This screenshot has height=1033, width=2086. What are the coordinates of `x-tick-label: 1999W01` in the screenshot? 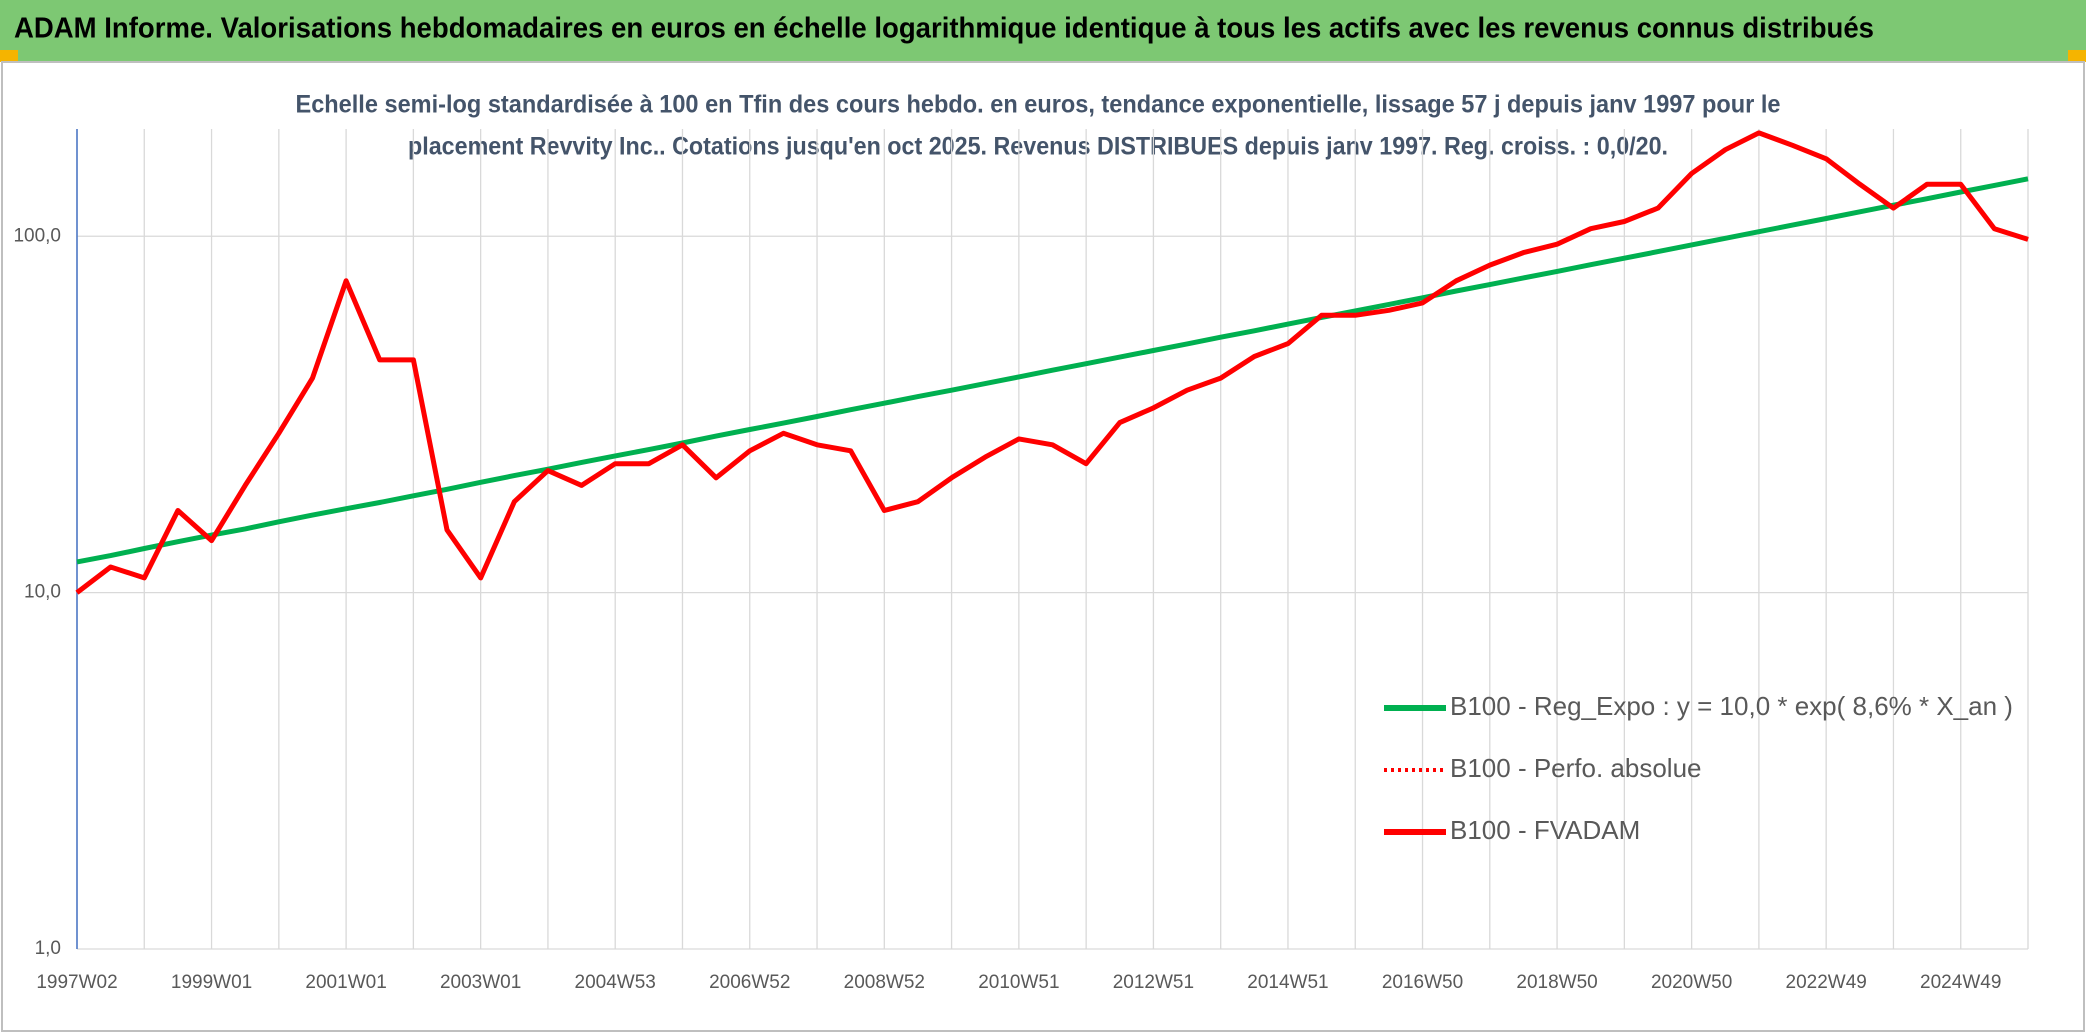 It's located at (211, 982).